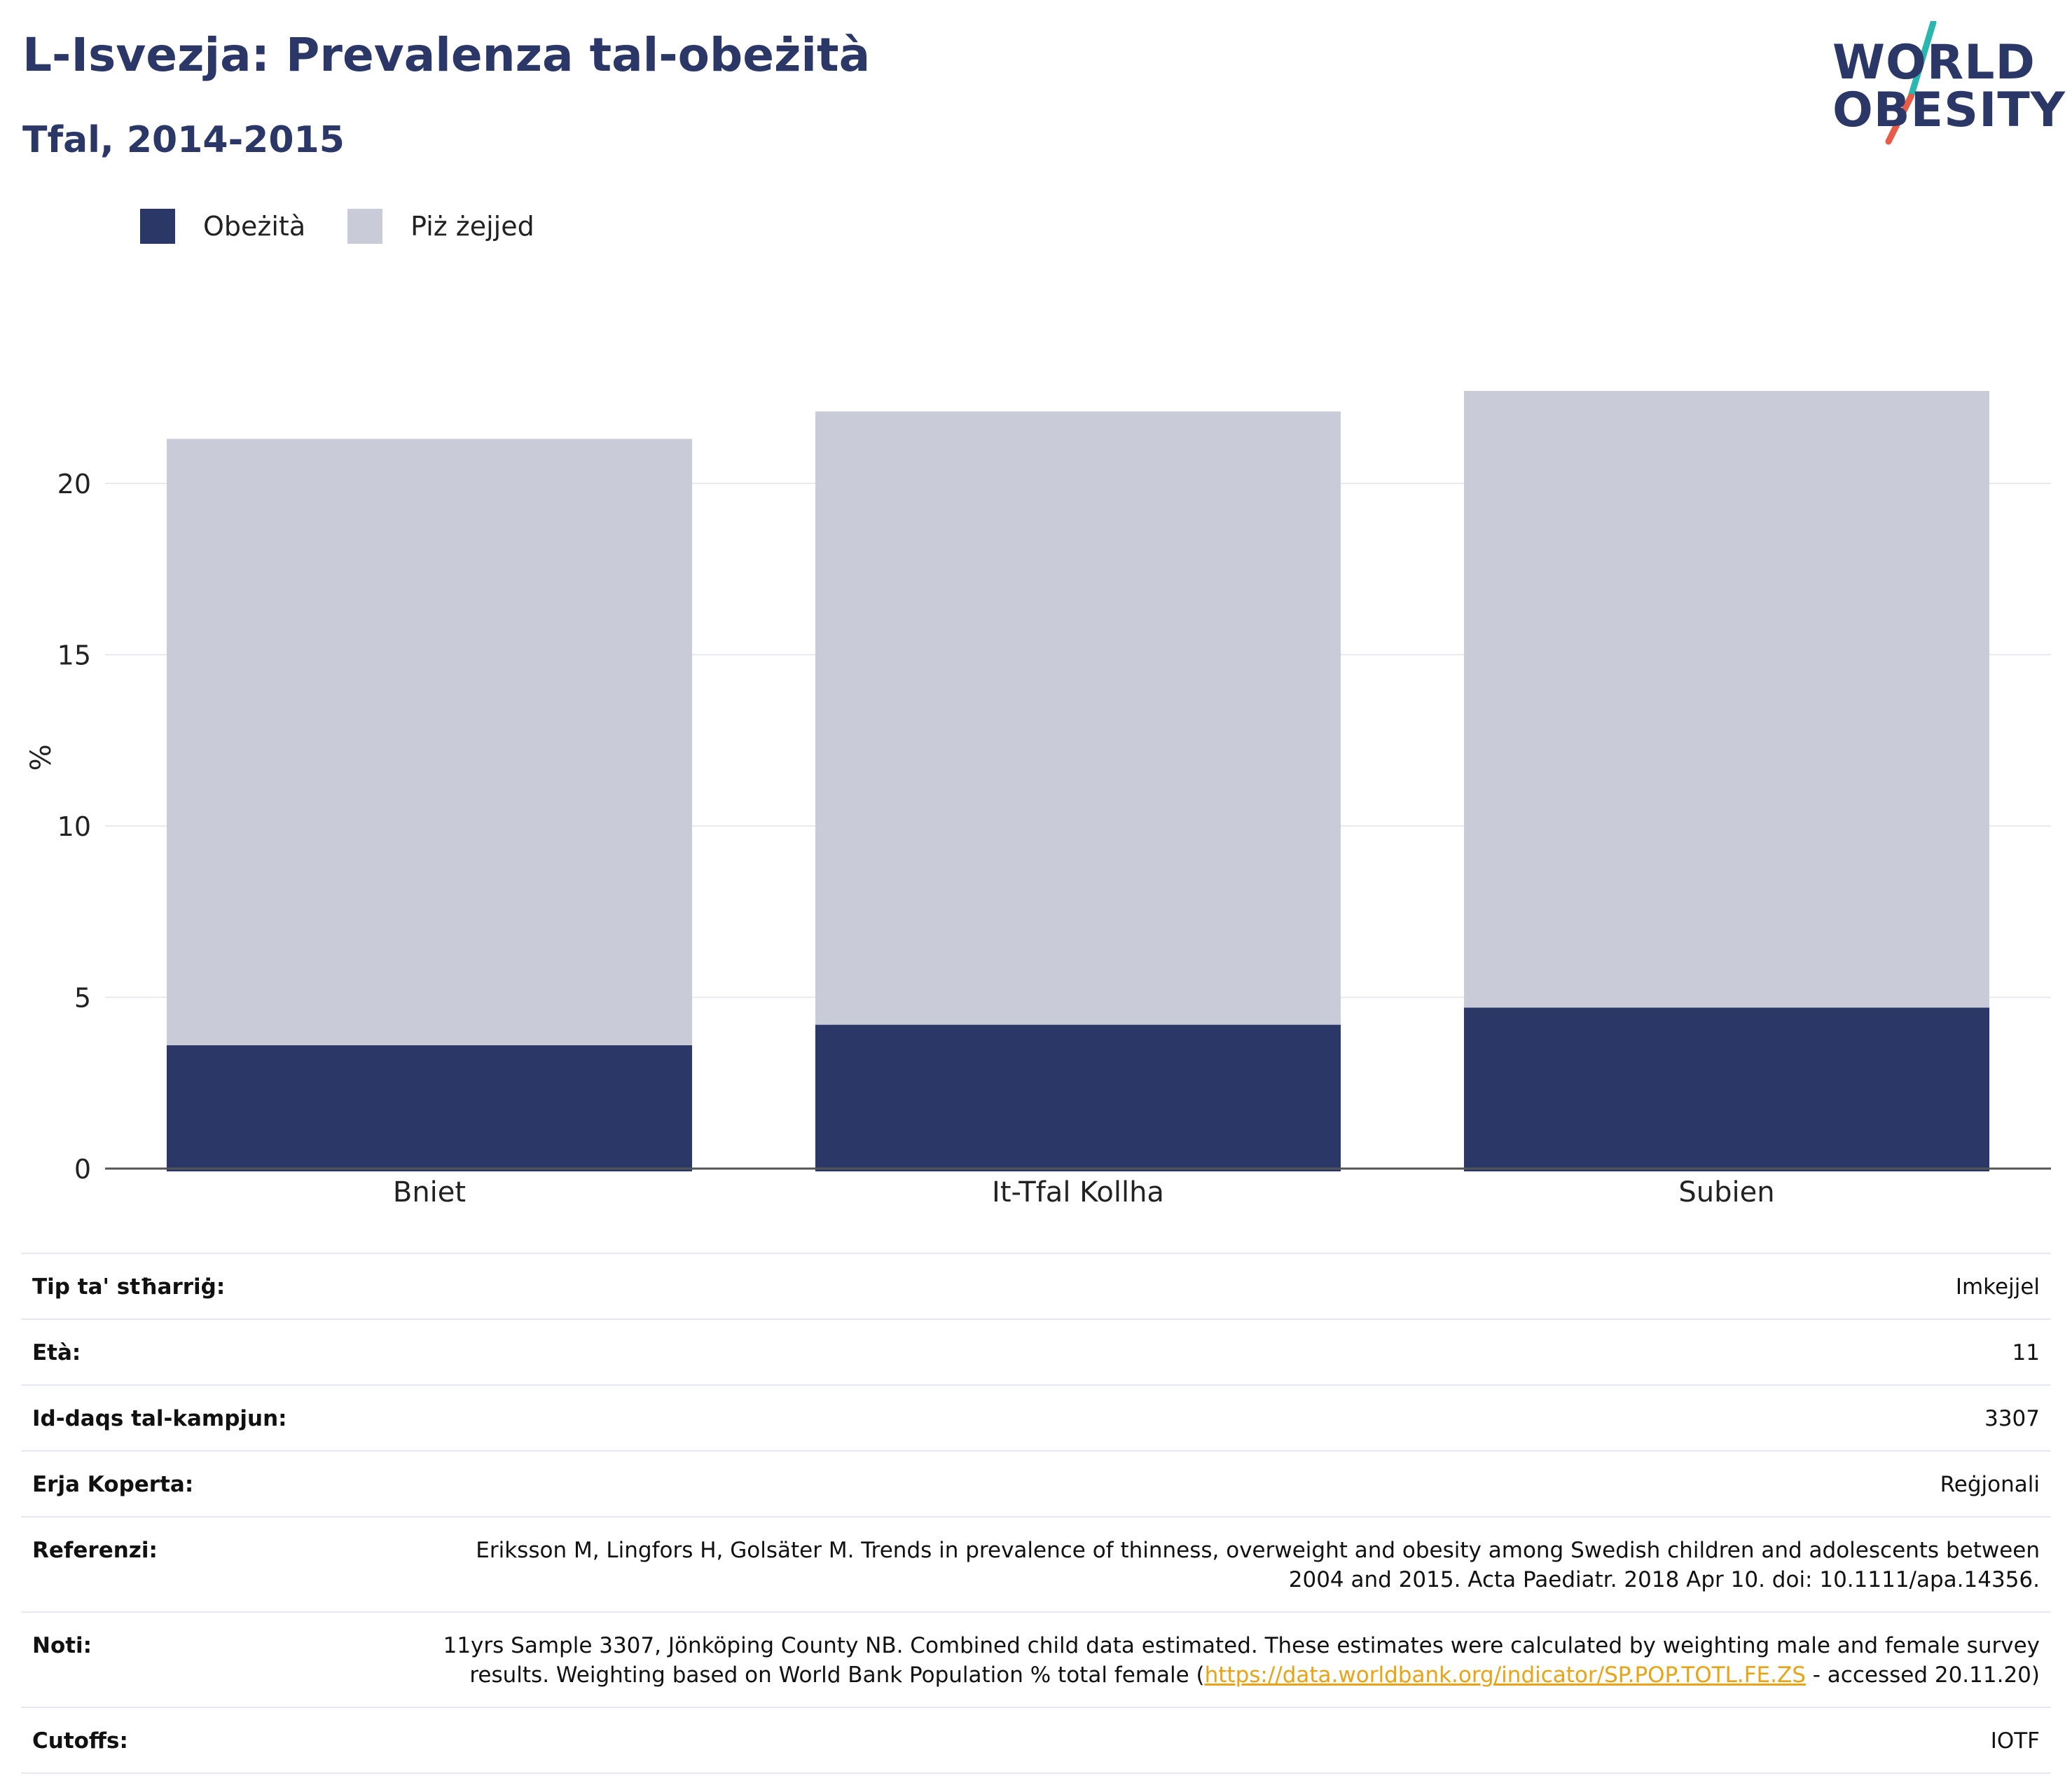 The width and height of the screenshot is (2072, 1783). Describe the element at coordinates (129, 1287) in the screenshot. I see `info-key: Tip ta' stħarriġ:` at that location.